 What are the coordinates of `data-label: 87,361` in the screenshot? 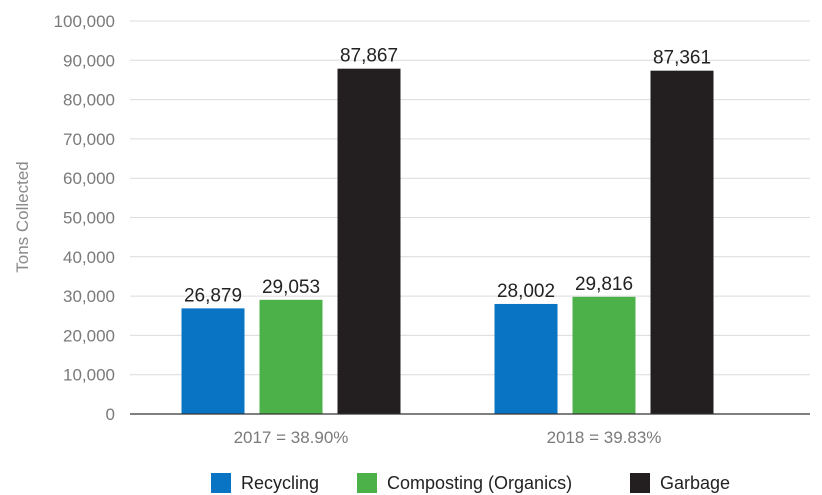 It's located at (682, 58).